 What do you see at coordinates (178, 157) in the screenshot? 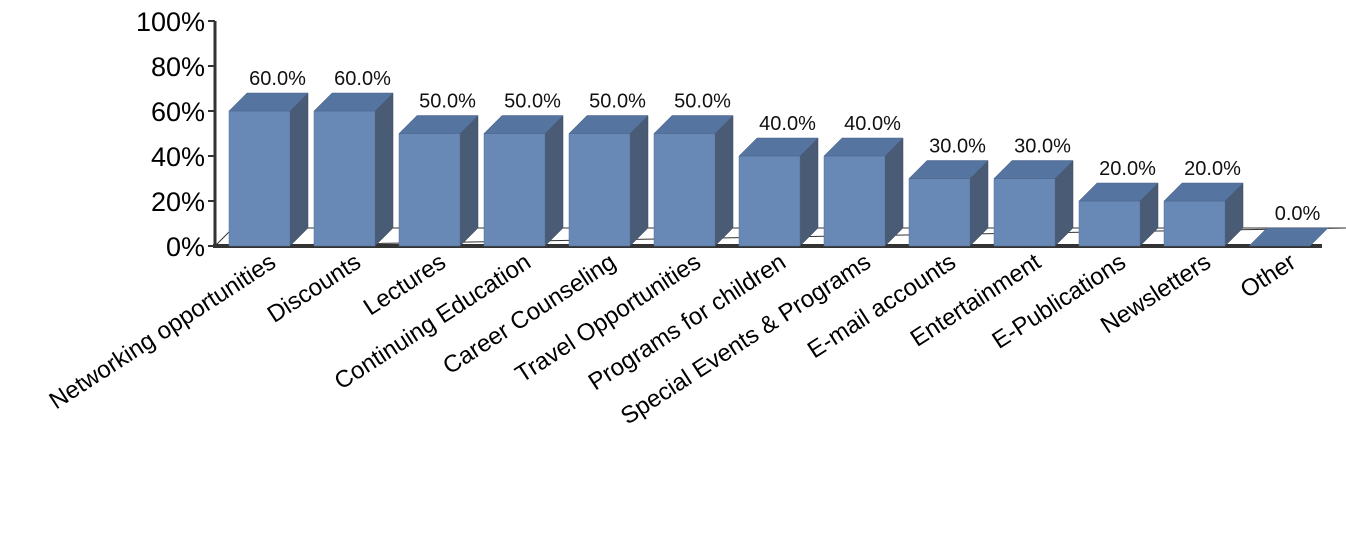
I see `y-tick-label: 40%` at bounding box center [178, 157].